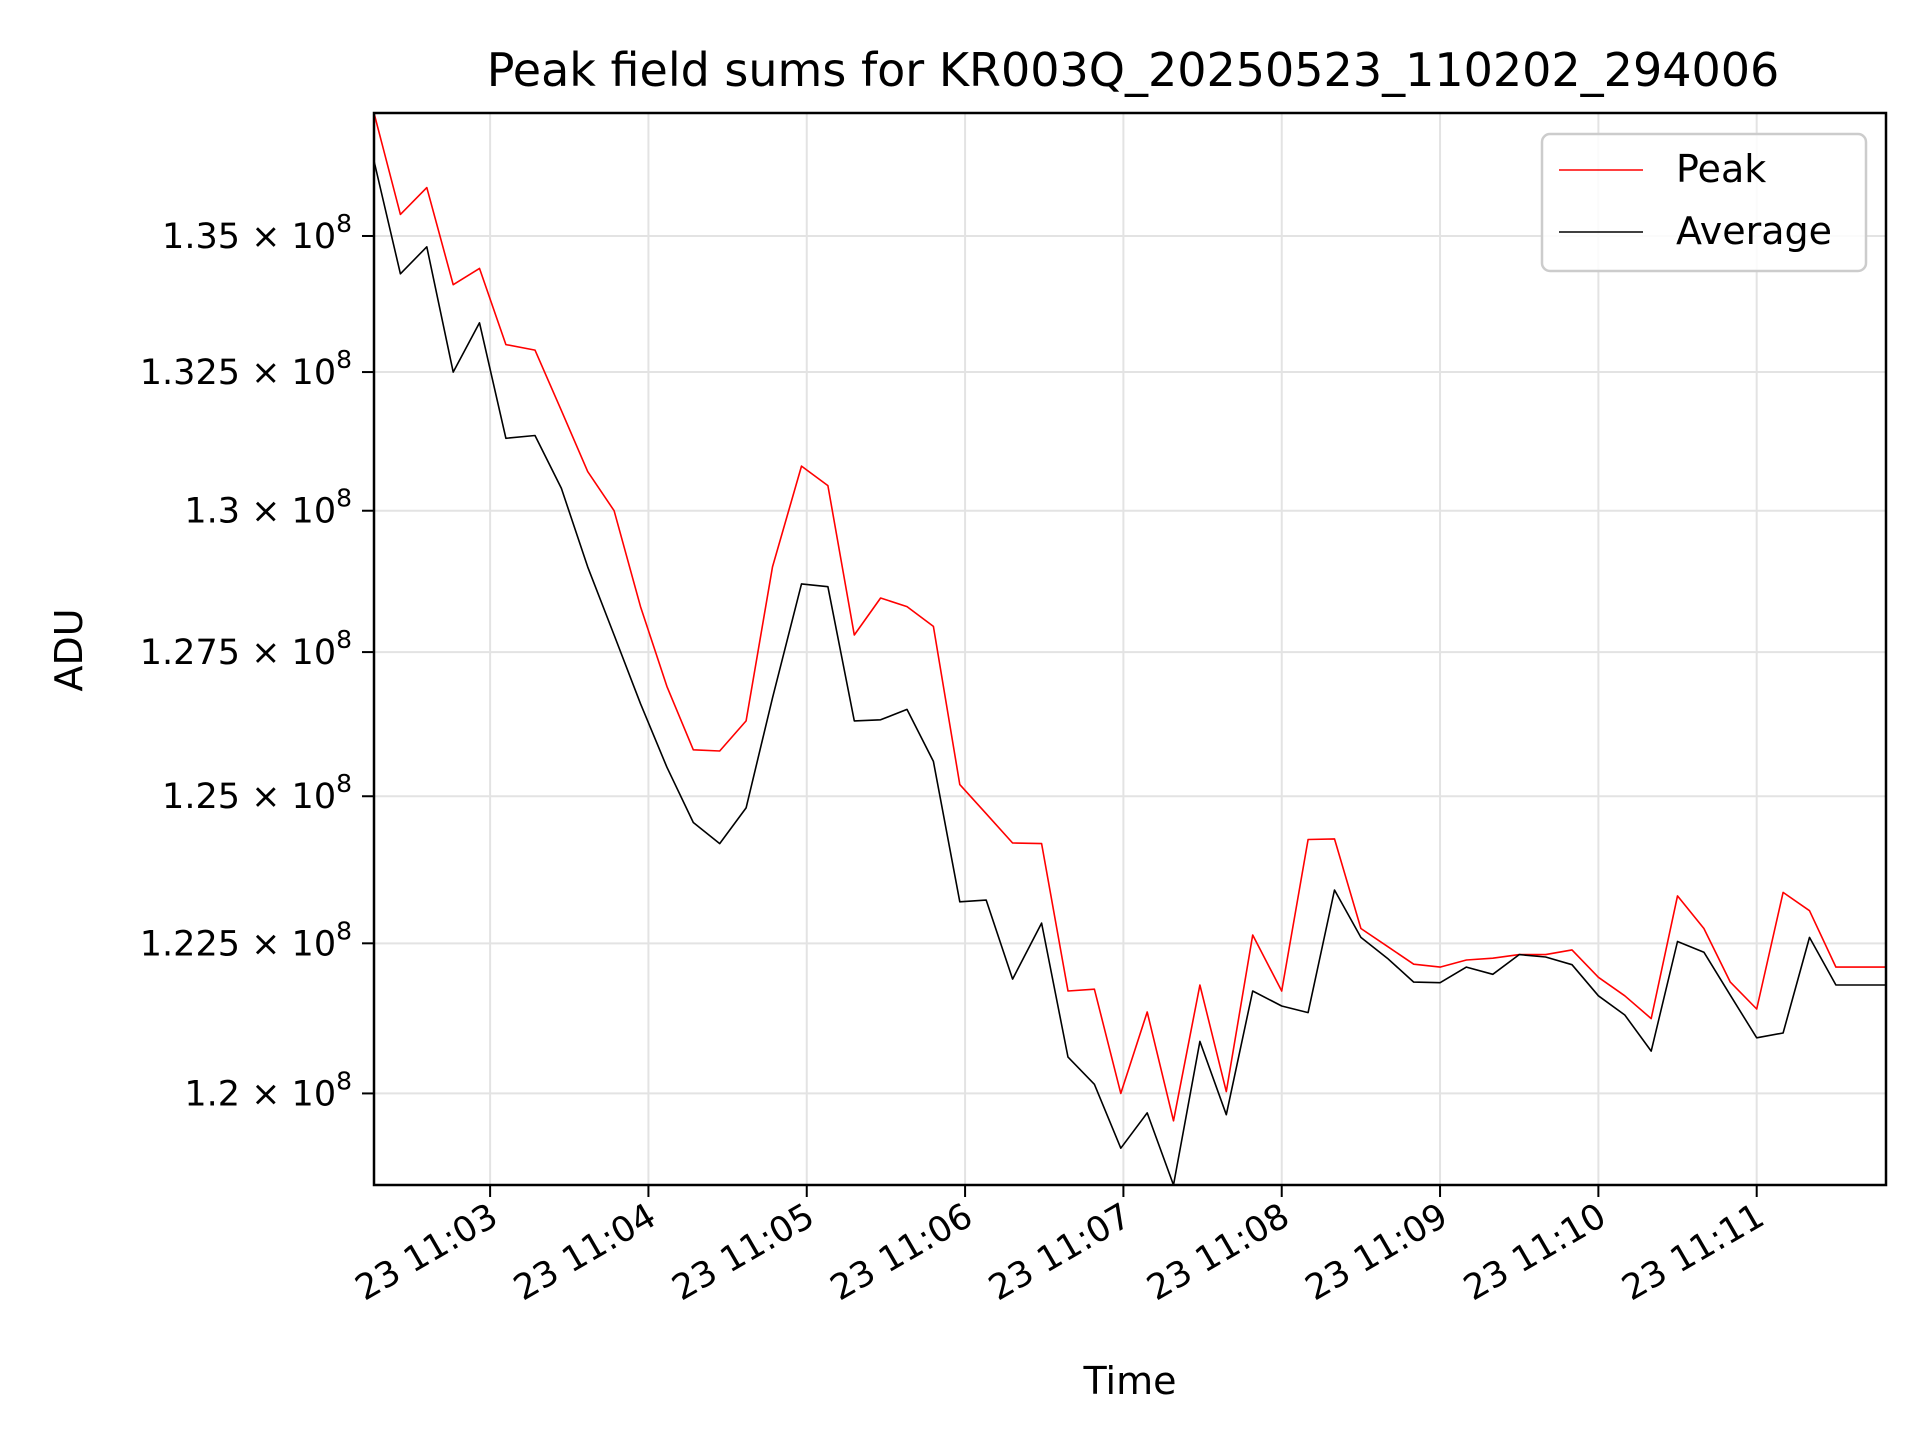 The width and height of the screenshot is (1920, 1440). What do you see at coordinates (257, 233) in the screenshot?
I see `y-tick-label: 1.35 × 108` at bounding box center [257, 233].